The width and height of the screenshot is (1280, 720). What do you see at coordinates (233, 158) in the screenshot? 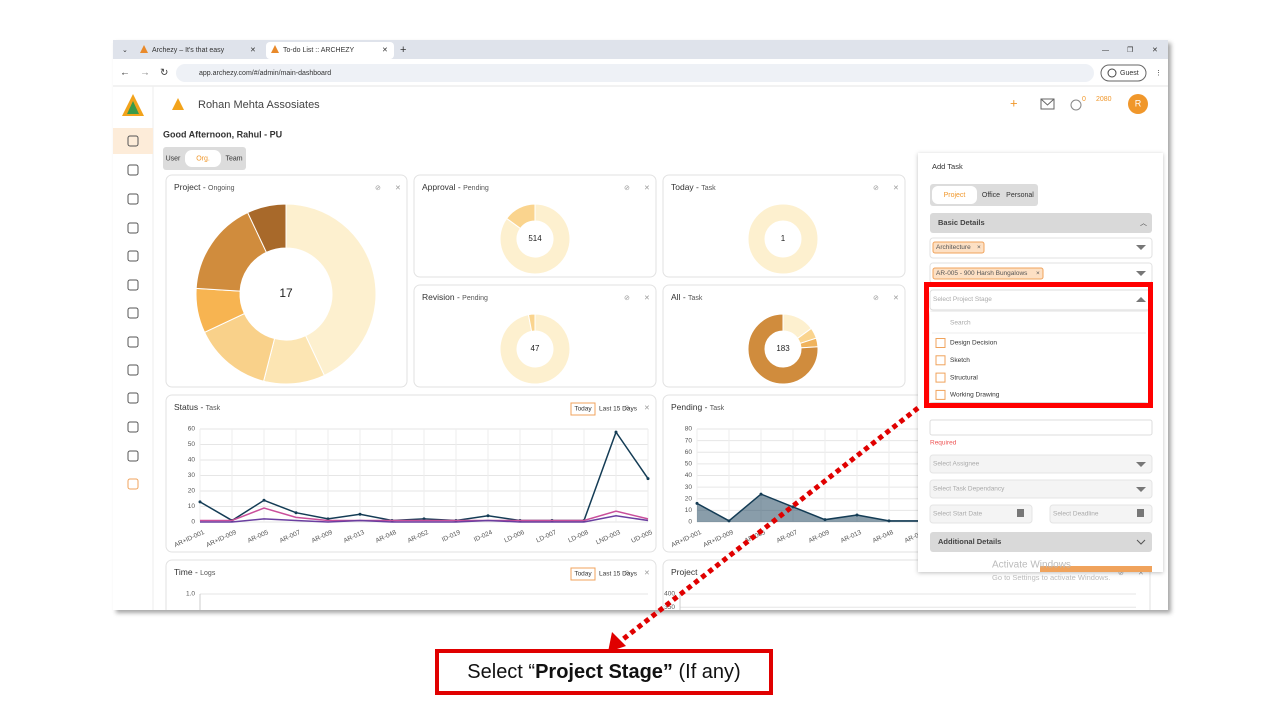
I see `scope-option: Team` at bounding box center [233, 158].